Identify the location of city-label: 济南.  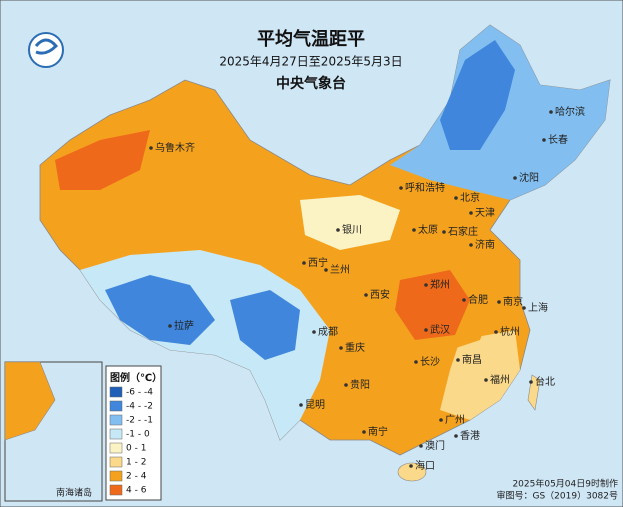
(485, 244).